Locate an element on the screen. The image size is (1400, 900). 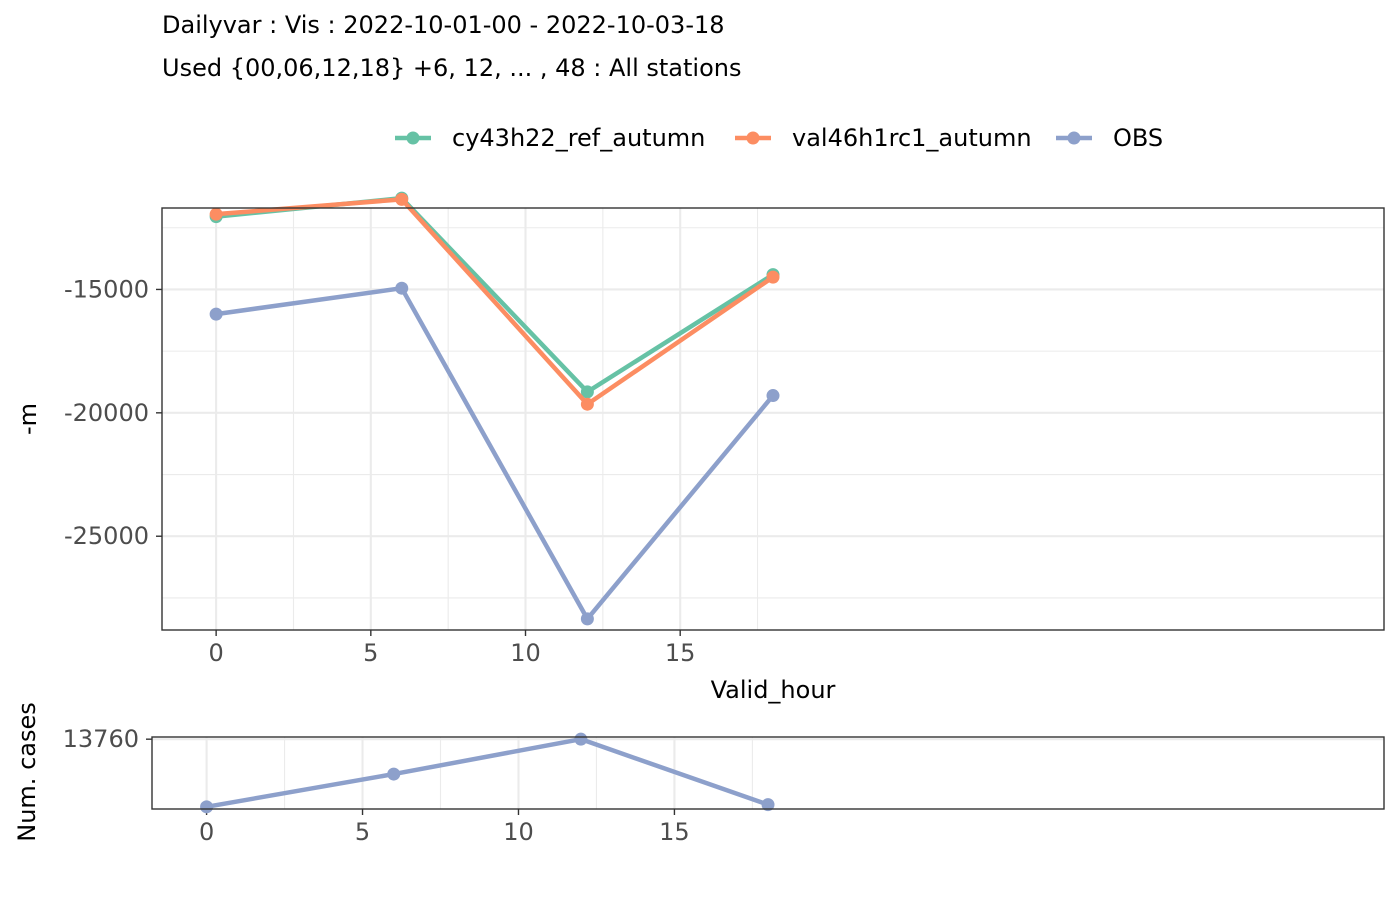
legend-item-cy43h22-ref-autumn: cy43h22_ref_autumn is located at coordinates (550, 138).